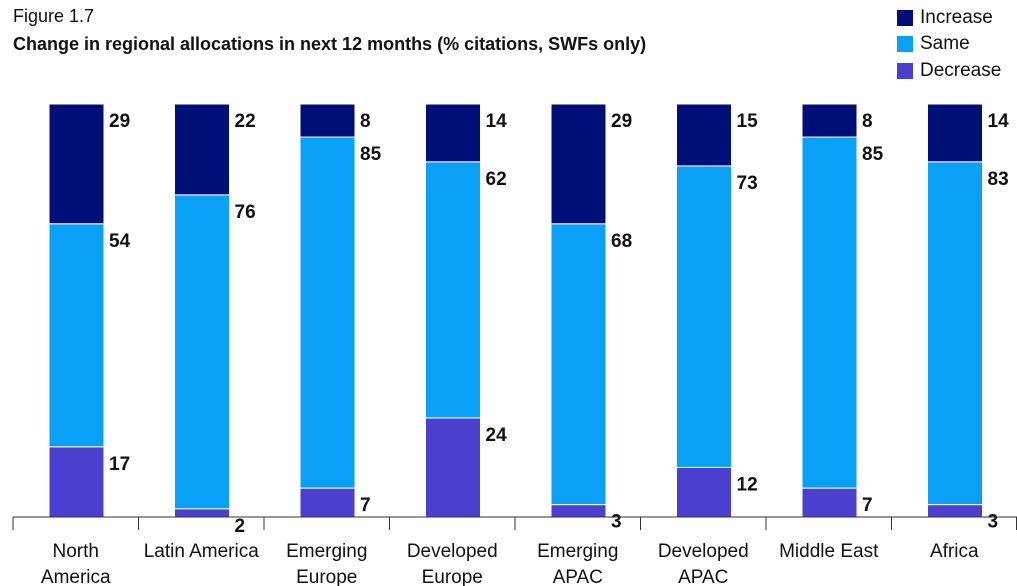 This screenshot has height=586, width=1017. I want to click on legend-label: Decrease, so click(960, 70).